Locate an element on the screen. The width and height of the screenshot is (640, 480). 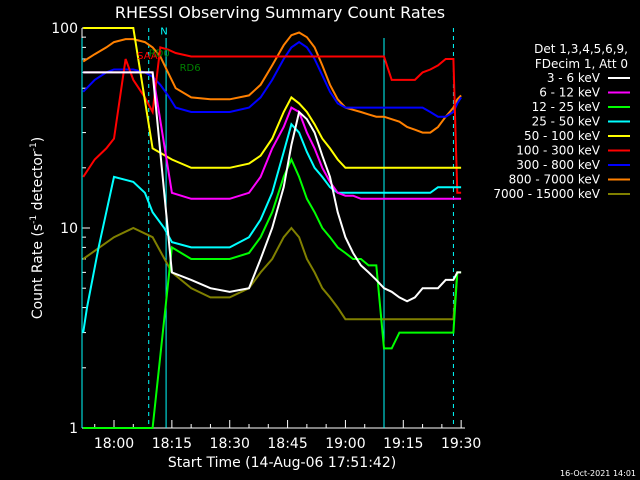
x-tick-label: 19:00 is located at coordinates (345, 444).